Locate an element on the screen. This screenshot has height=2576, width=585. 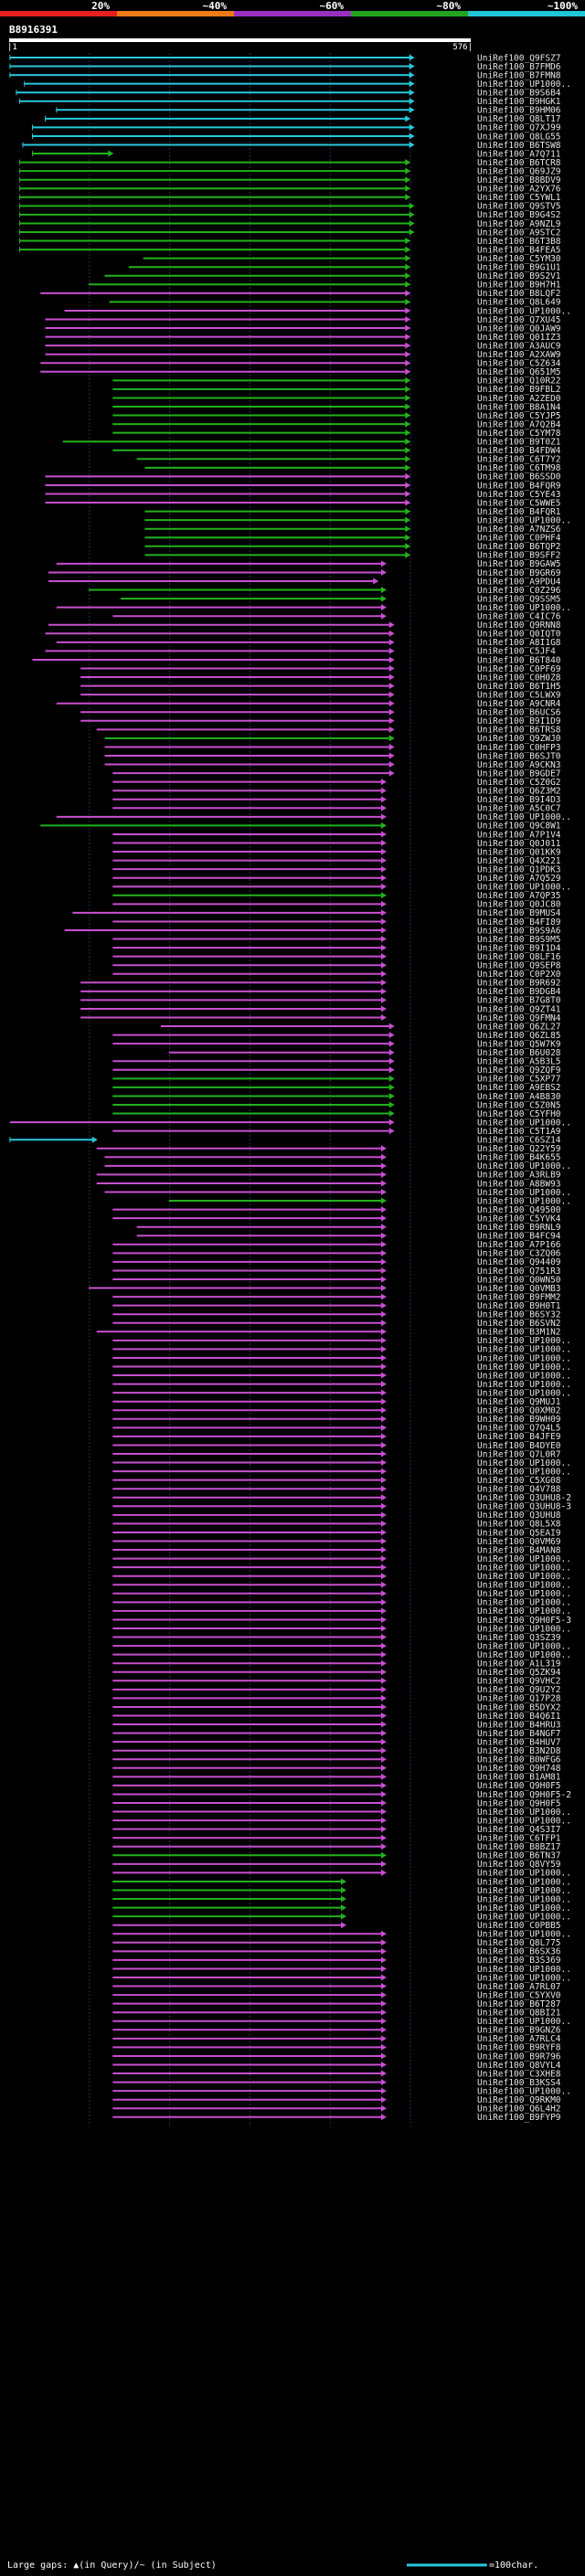
hit-label: UniRef100_C5XG08 is located at coordinates (519, 1481).